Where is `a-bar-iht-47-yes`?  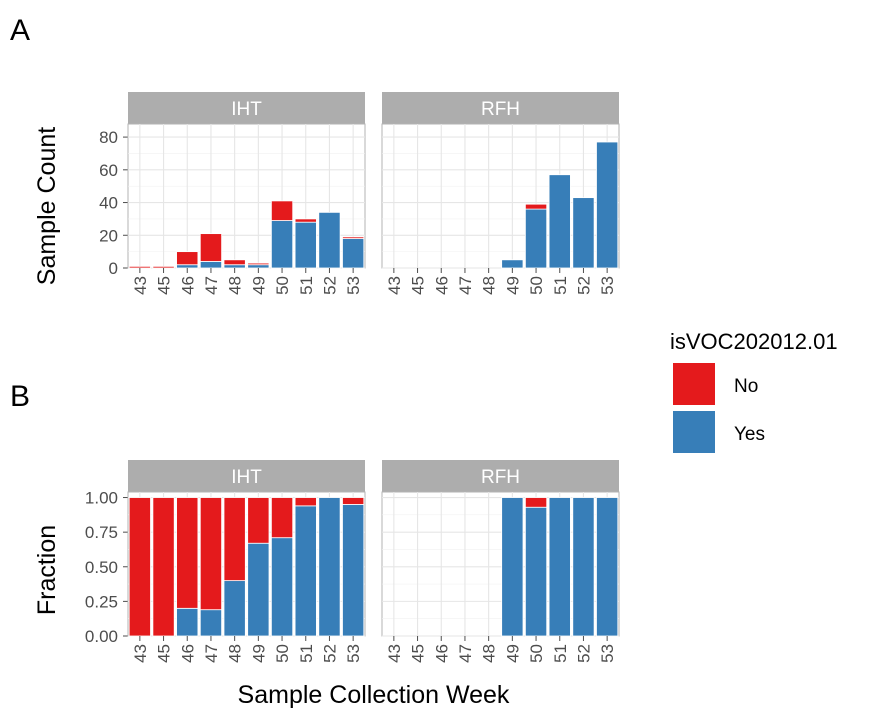
a-bar-iht-47-yes is located at coordinates (211, 265).